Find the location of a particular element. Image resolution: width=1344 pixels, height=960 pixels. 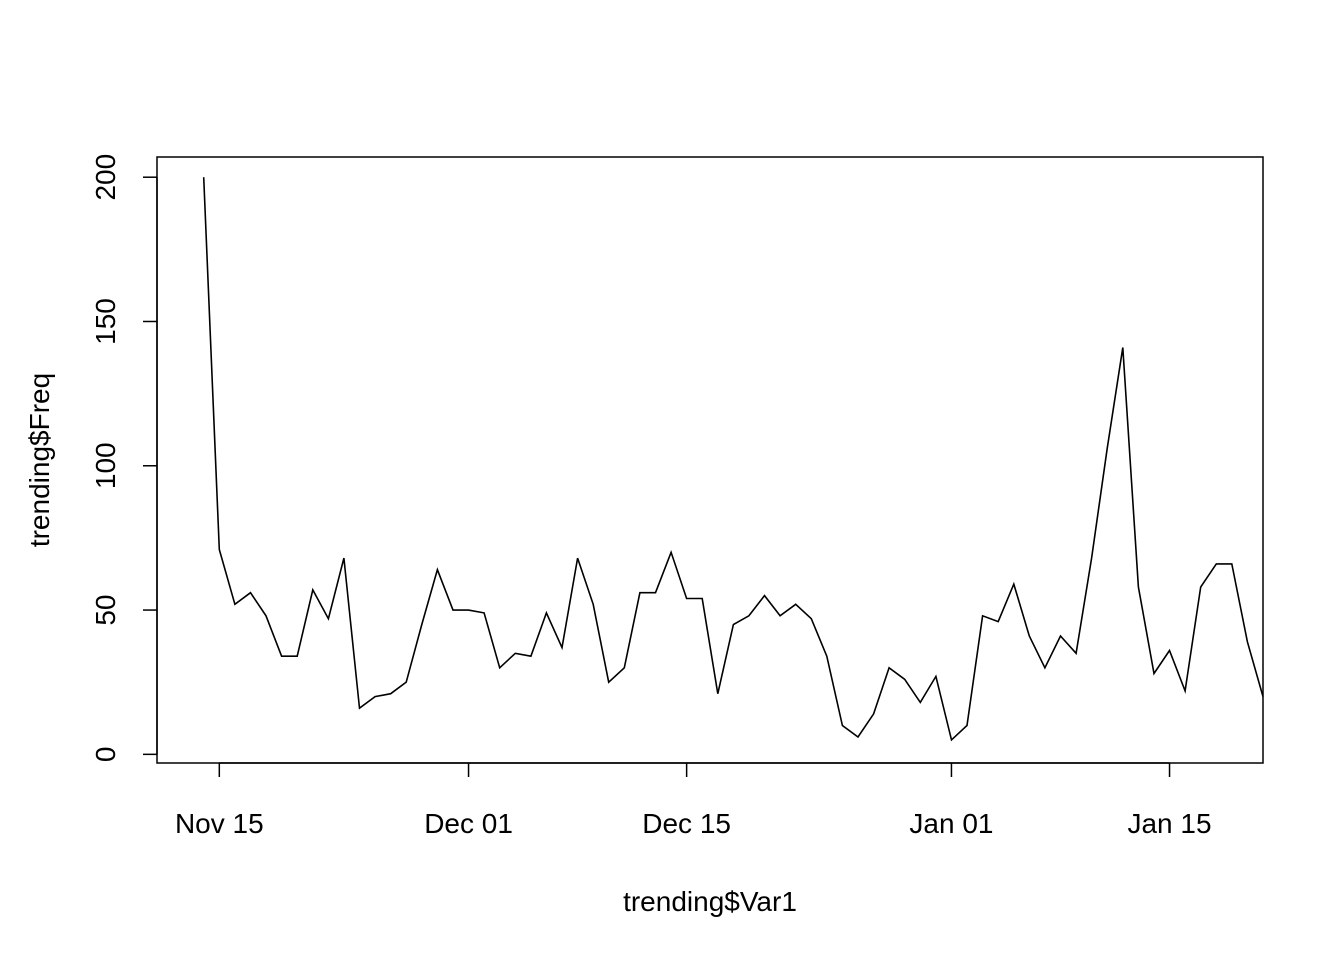

x-tick-label: Nov 15 is located at coordinates (219, 823).